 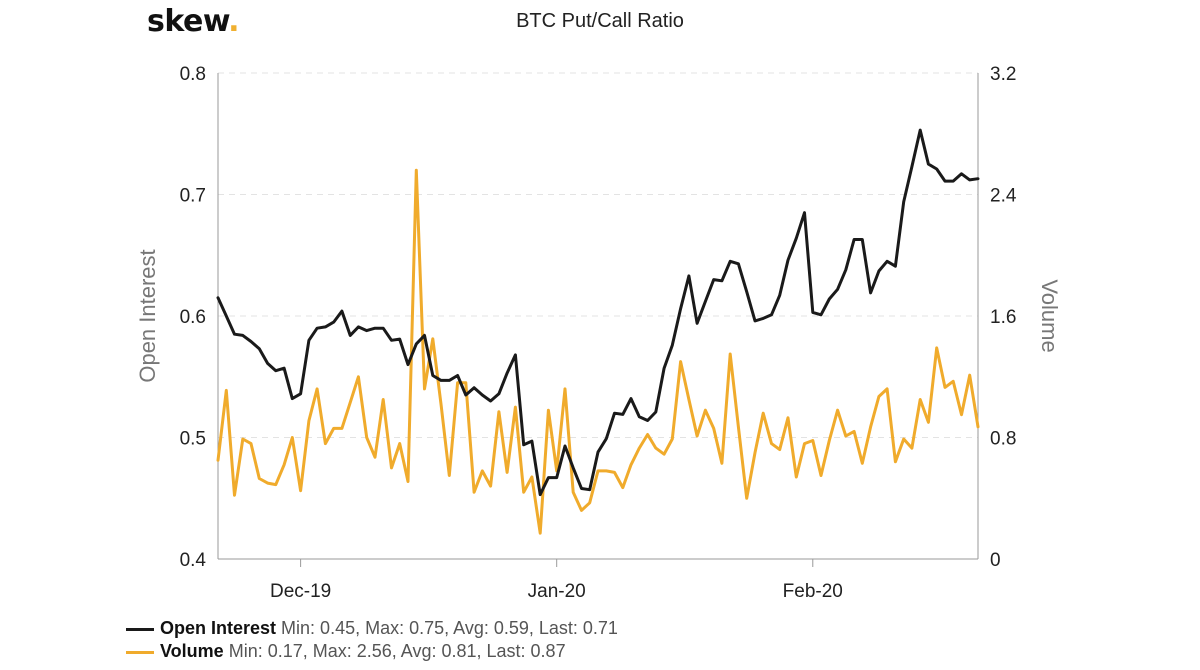 I want to click on y-axis-left-title: Open Interest, so click(x=147, y=315).